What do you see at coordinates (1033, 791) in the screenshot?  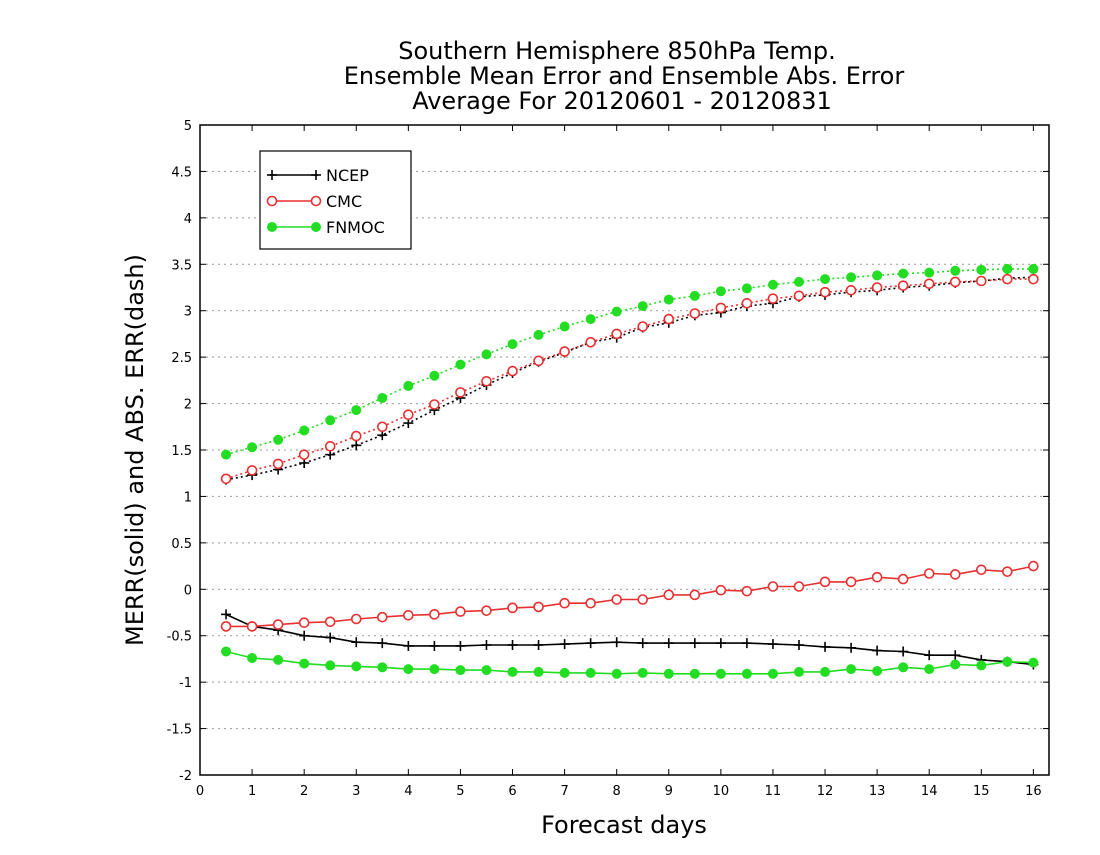 I see `x-tick-label: 16` at bounding box center [1033, 791].